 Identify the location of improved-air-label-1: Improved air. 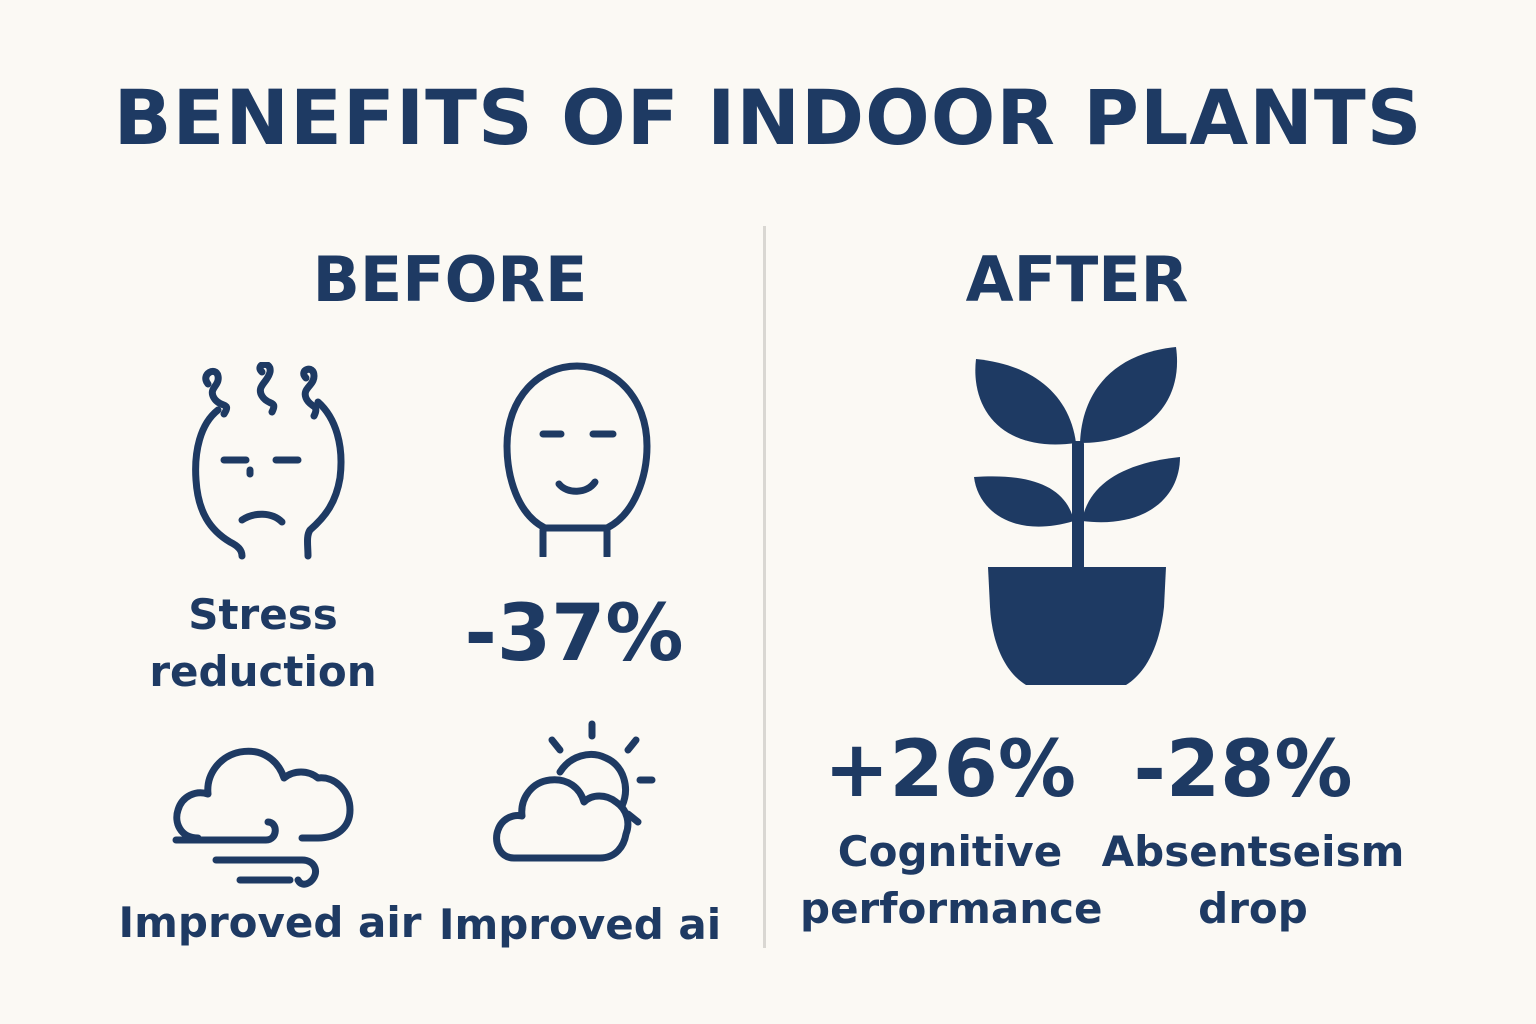
(270, 922).